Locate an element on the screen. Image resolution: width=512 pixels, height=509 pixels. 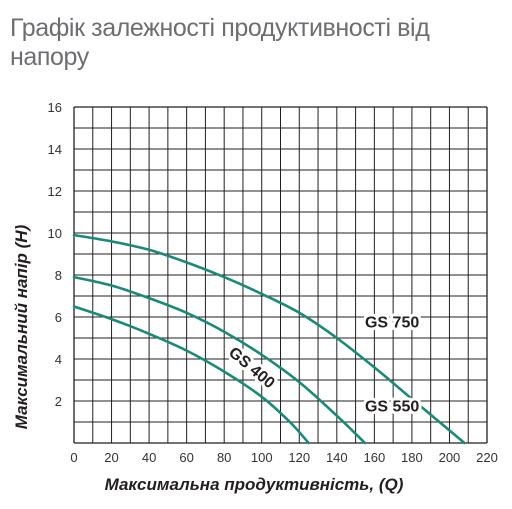
y-tick-label: 2 is located at coordinates (58, 401).